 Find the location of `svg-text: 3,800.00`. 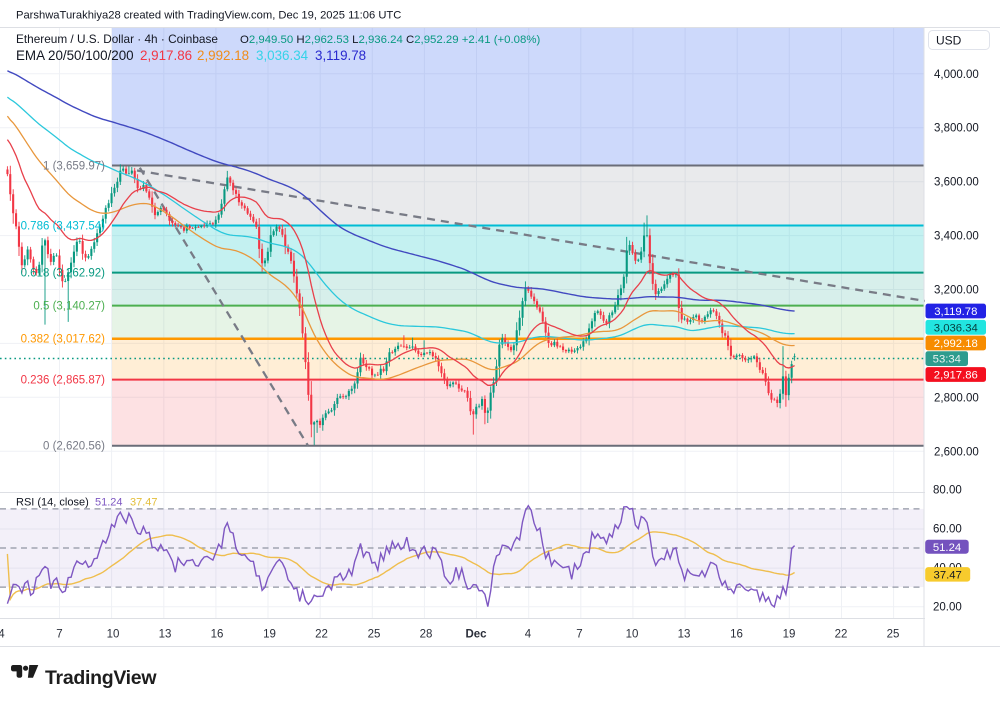

svg-text: 3,800.00 is located at coordinates (956, 129).